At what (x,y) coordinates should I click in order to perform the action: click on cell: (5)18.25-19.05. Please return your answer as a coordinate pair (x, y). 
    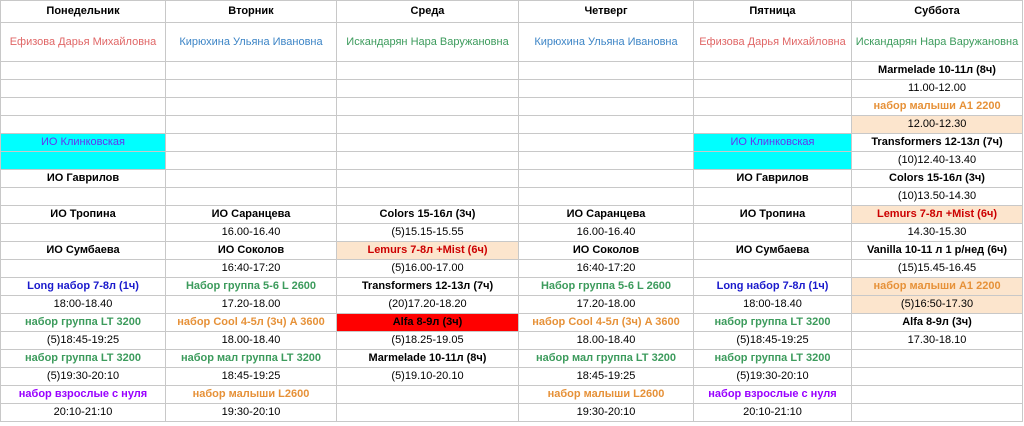
    Looking at the image, I should click on (427, 340).